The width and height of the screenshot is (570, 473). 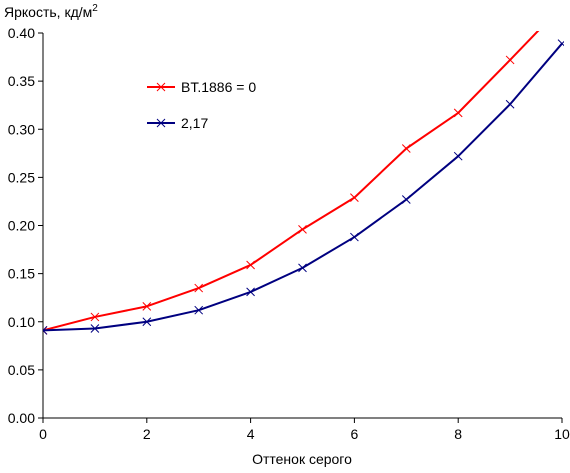 What do you see at coordinates (21, 226) in the screenshot?
I see `y-tick-label: 0.20` at bounding box center [21, 226].